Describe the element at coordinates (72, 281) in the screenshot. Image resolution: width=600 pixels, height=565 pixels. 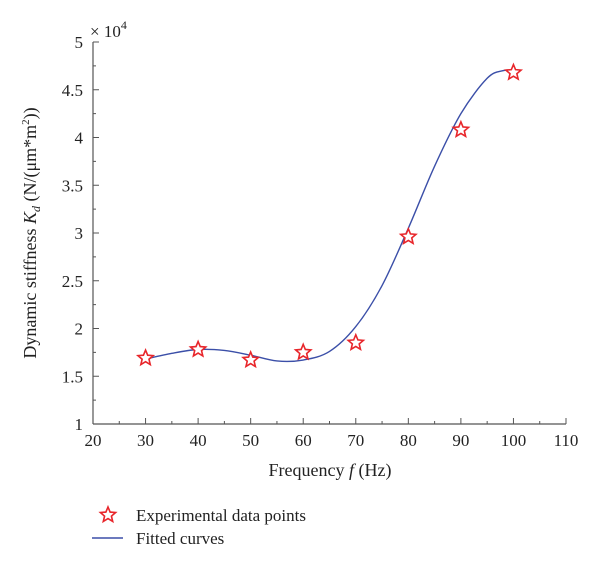
I see `y-tick-label: 2.5` at that location.